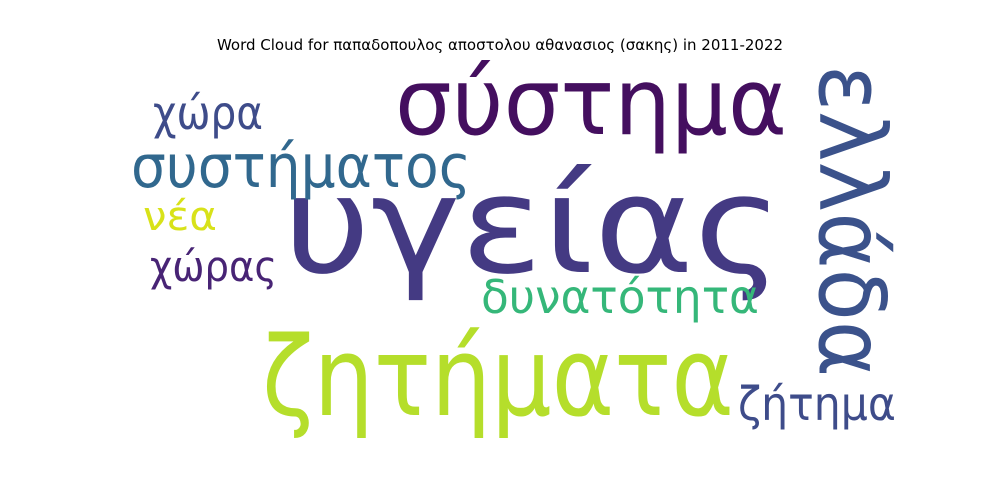 The image size is (1000, 500). I want to click on word-δυνατότητα: δυνατότητα, so click(620, 297).